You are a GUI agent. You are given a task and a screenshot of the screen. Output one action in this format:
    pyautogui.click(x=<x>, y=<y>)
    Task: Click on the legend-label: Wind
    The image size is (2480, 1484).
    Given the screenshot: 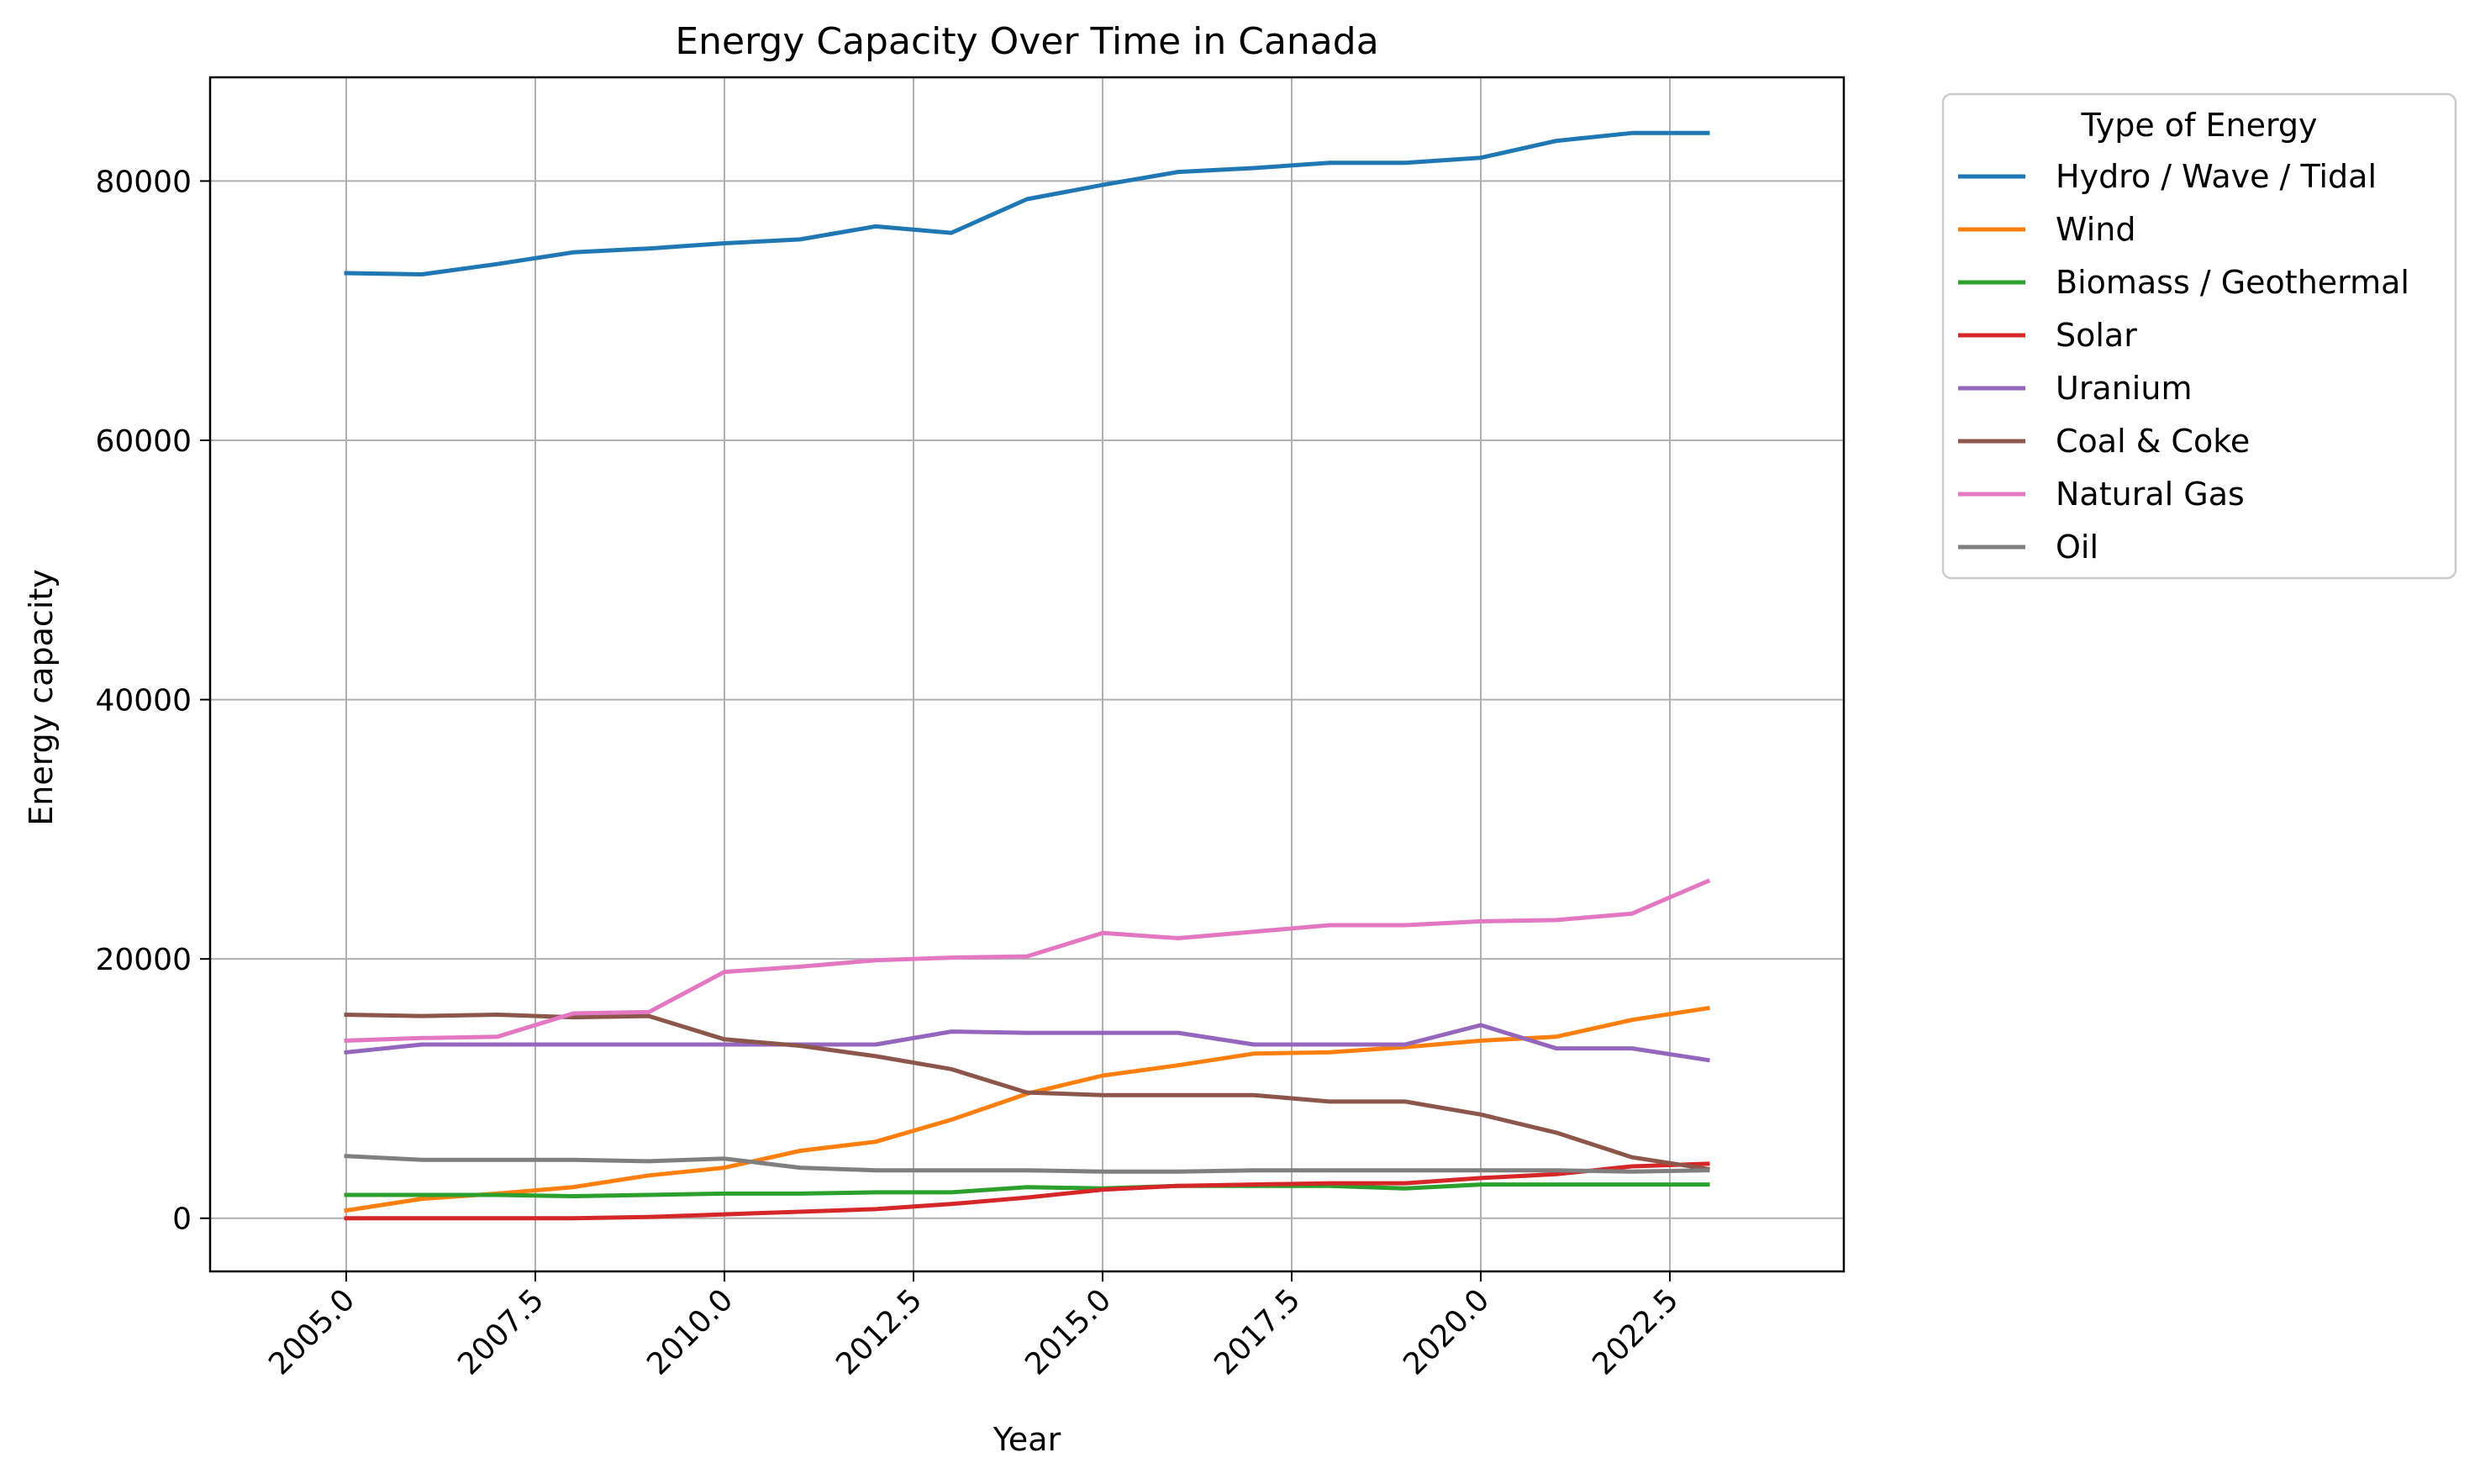 What is the action you would take?
    pyautogui.click(x=2096, y=230)
    